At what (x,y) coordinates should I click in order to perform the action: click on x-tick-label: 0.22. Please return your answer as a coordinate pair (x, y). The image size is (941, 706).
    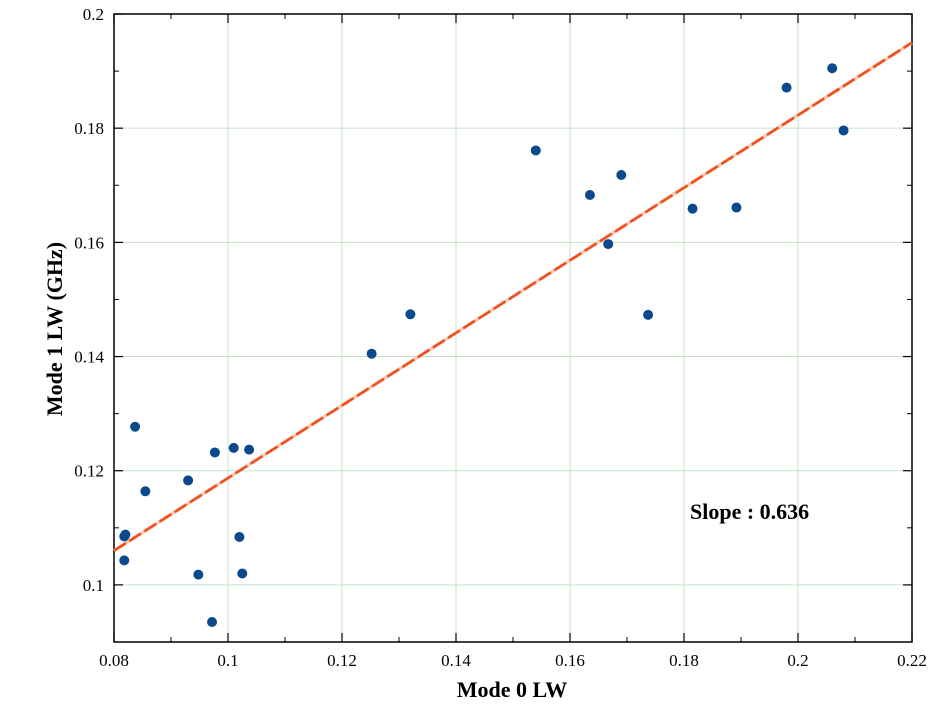
    Looking at the image, I should click on (912, 660).